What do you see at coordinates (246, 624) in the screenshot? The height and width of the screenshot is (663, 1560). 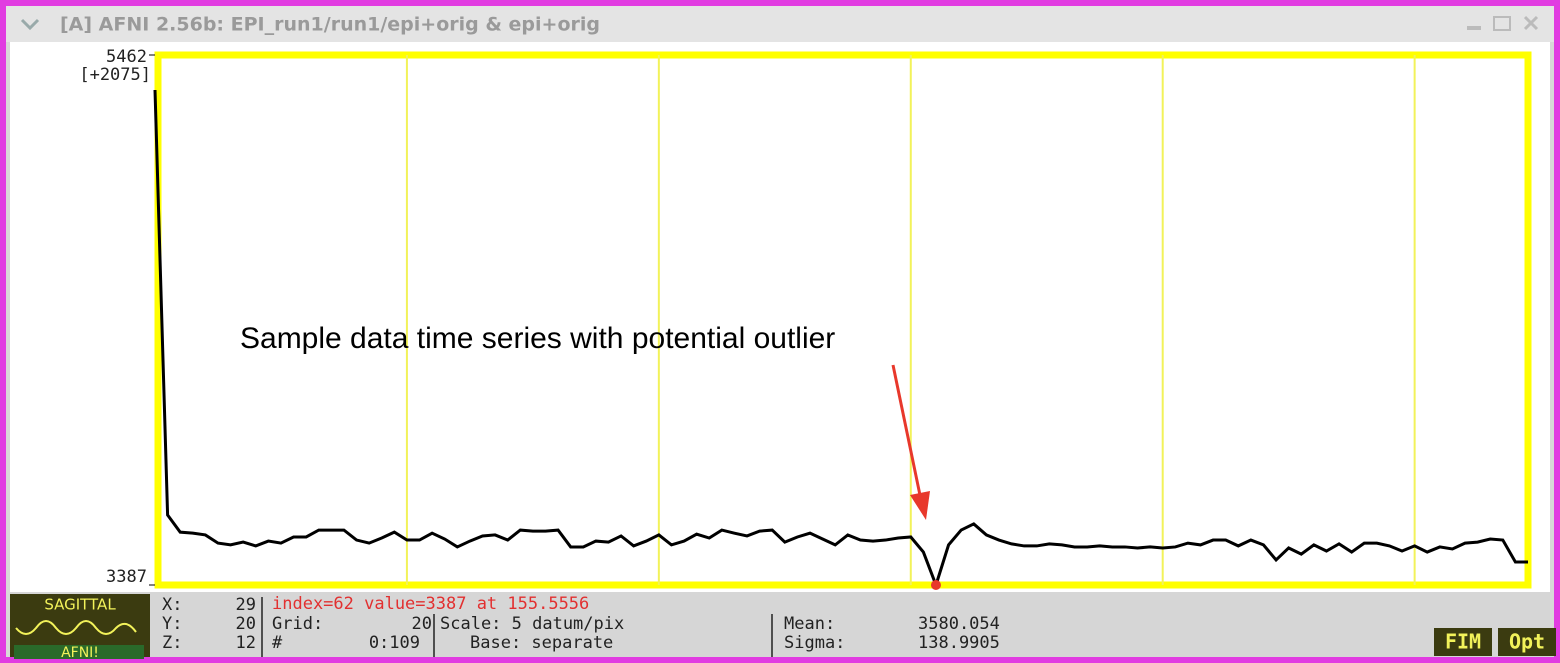 I see `coord-value: 20` at bounding box center [246, 624].